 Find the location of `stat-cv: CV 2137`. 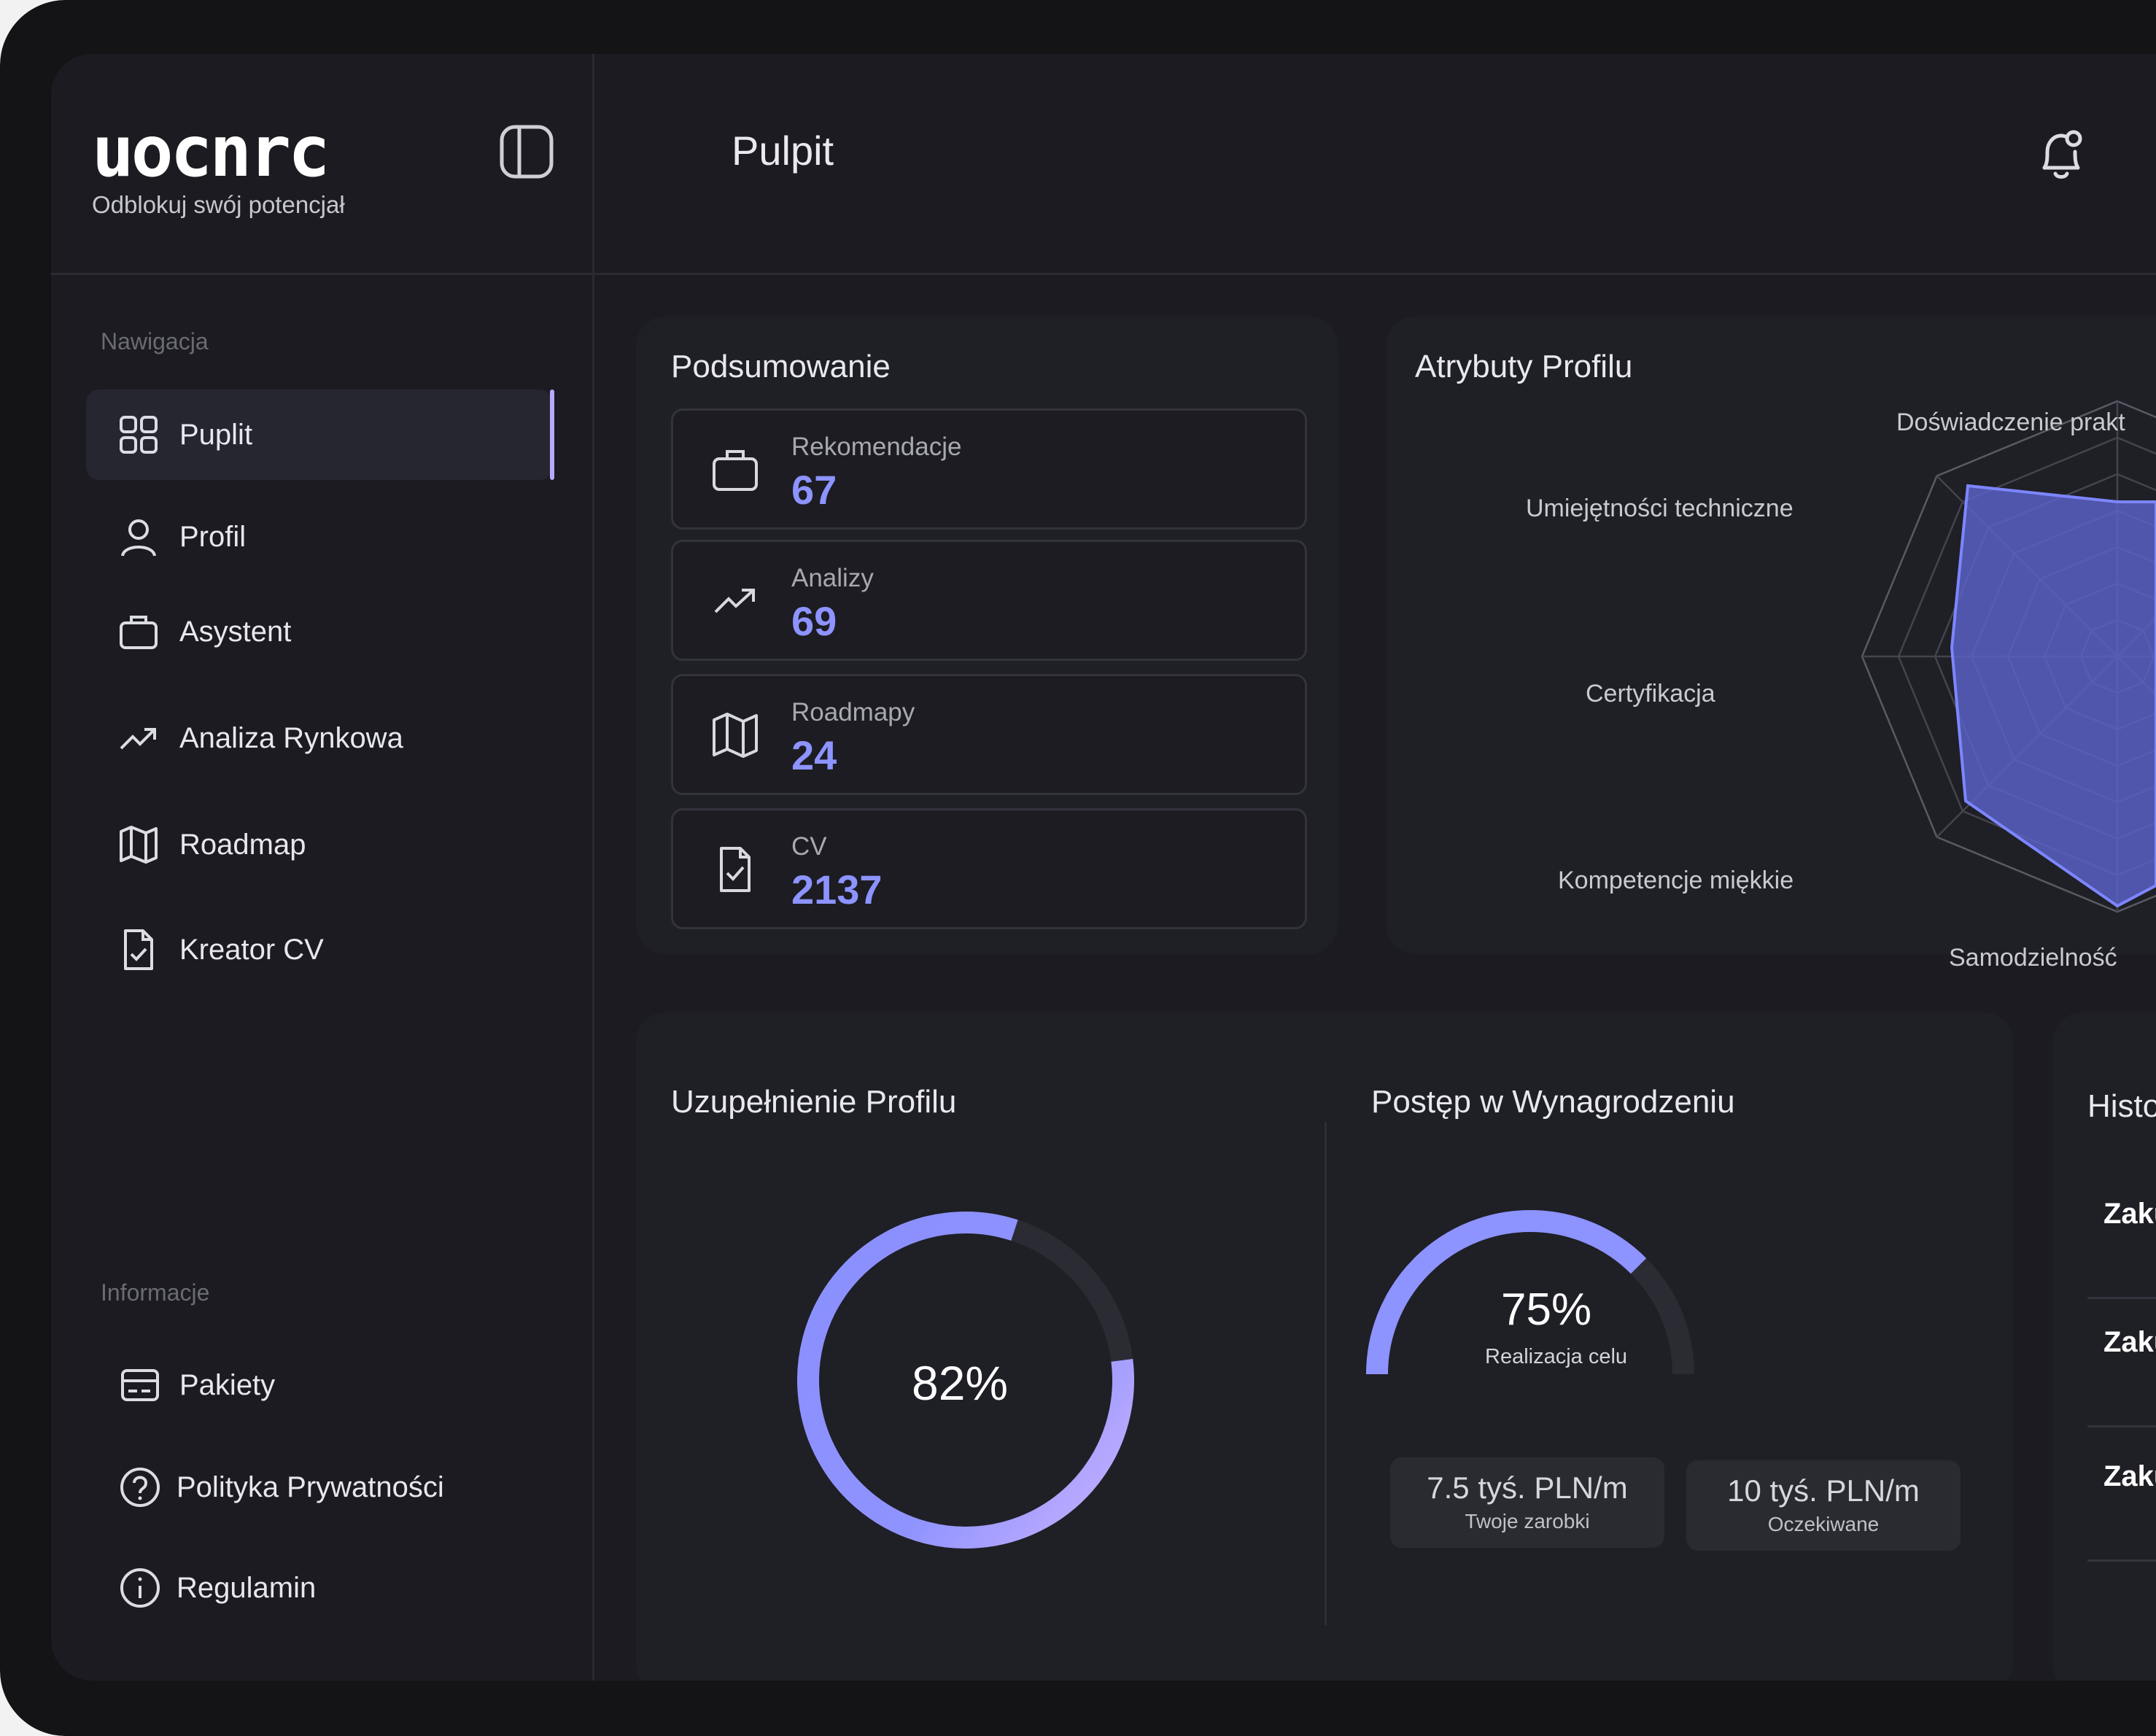

stat-cv: CV 2137 is located at coordinates (989, 868).